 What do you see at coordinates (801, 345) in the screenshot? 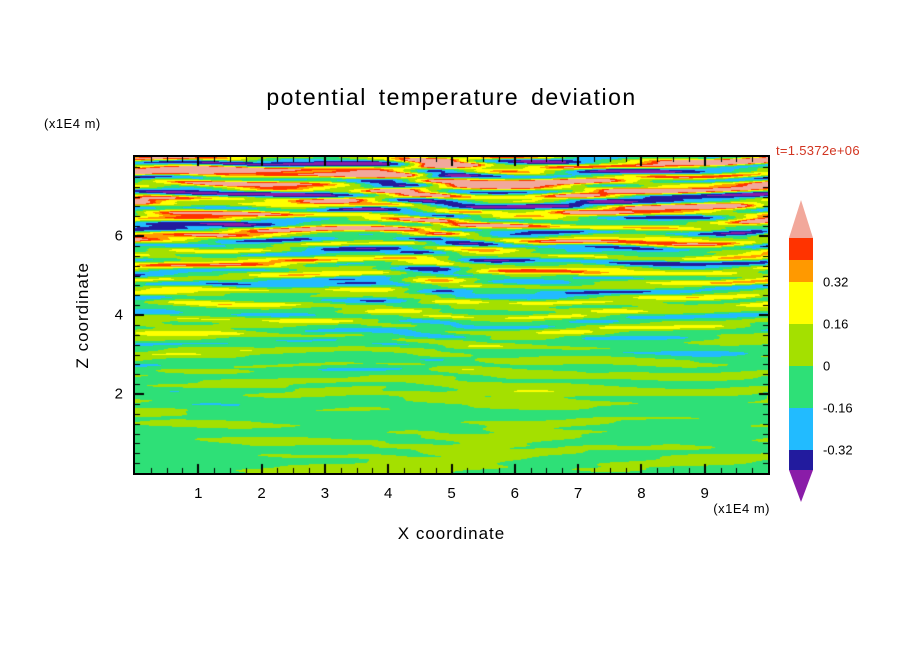
I see `colorbar-segment-yellow-green` at bounding box center [801, 345].